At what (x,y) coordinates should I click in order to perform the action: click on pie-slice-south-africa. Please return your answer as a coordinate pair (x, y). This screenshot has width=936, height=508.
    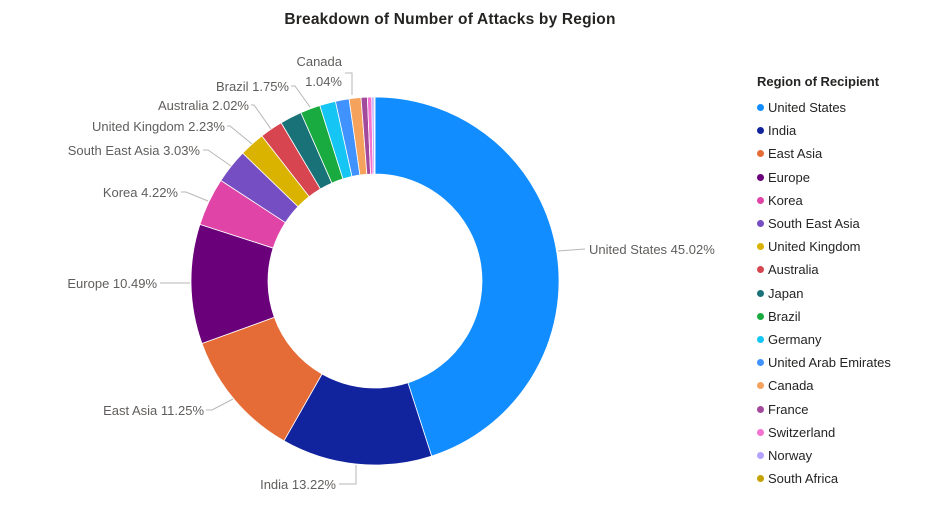
    Looking at the image, I should click on (374, 135).